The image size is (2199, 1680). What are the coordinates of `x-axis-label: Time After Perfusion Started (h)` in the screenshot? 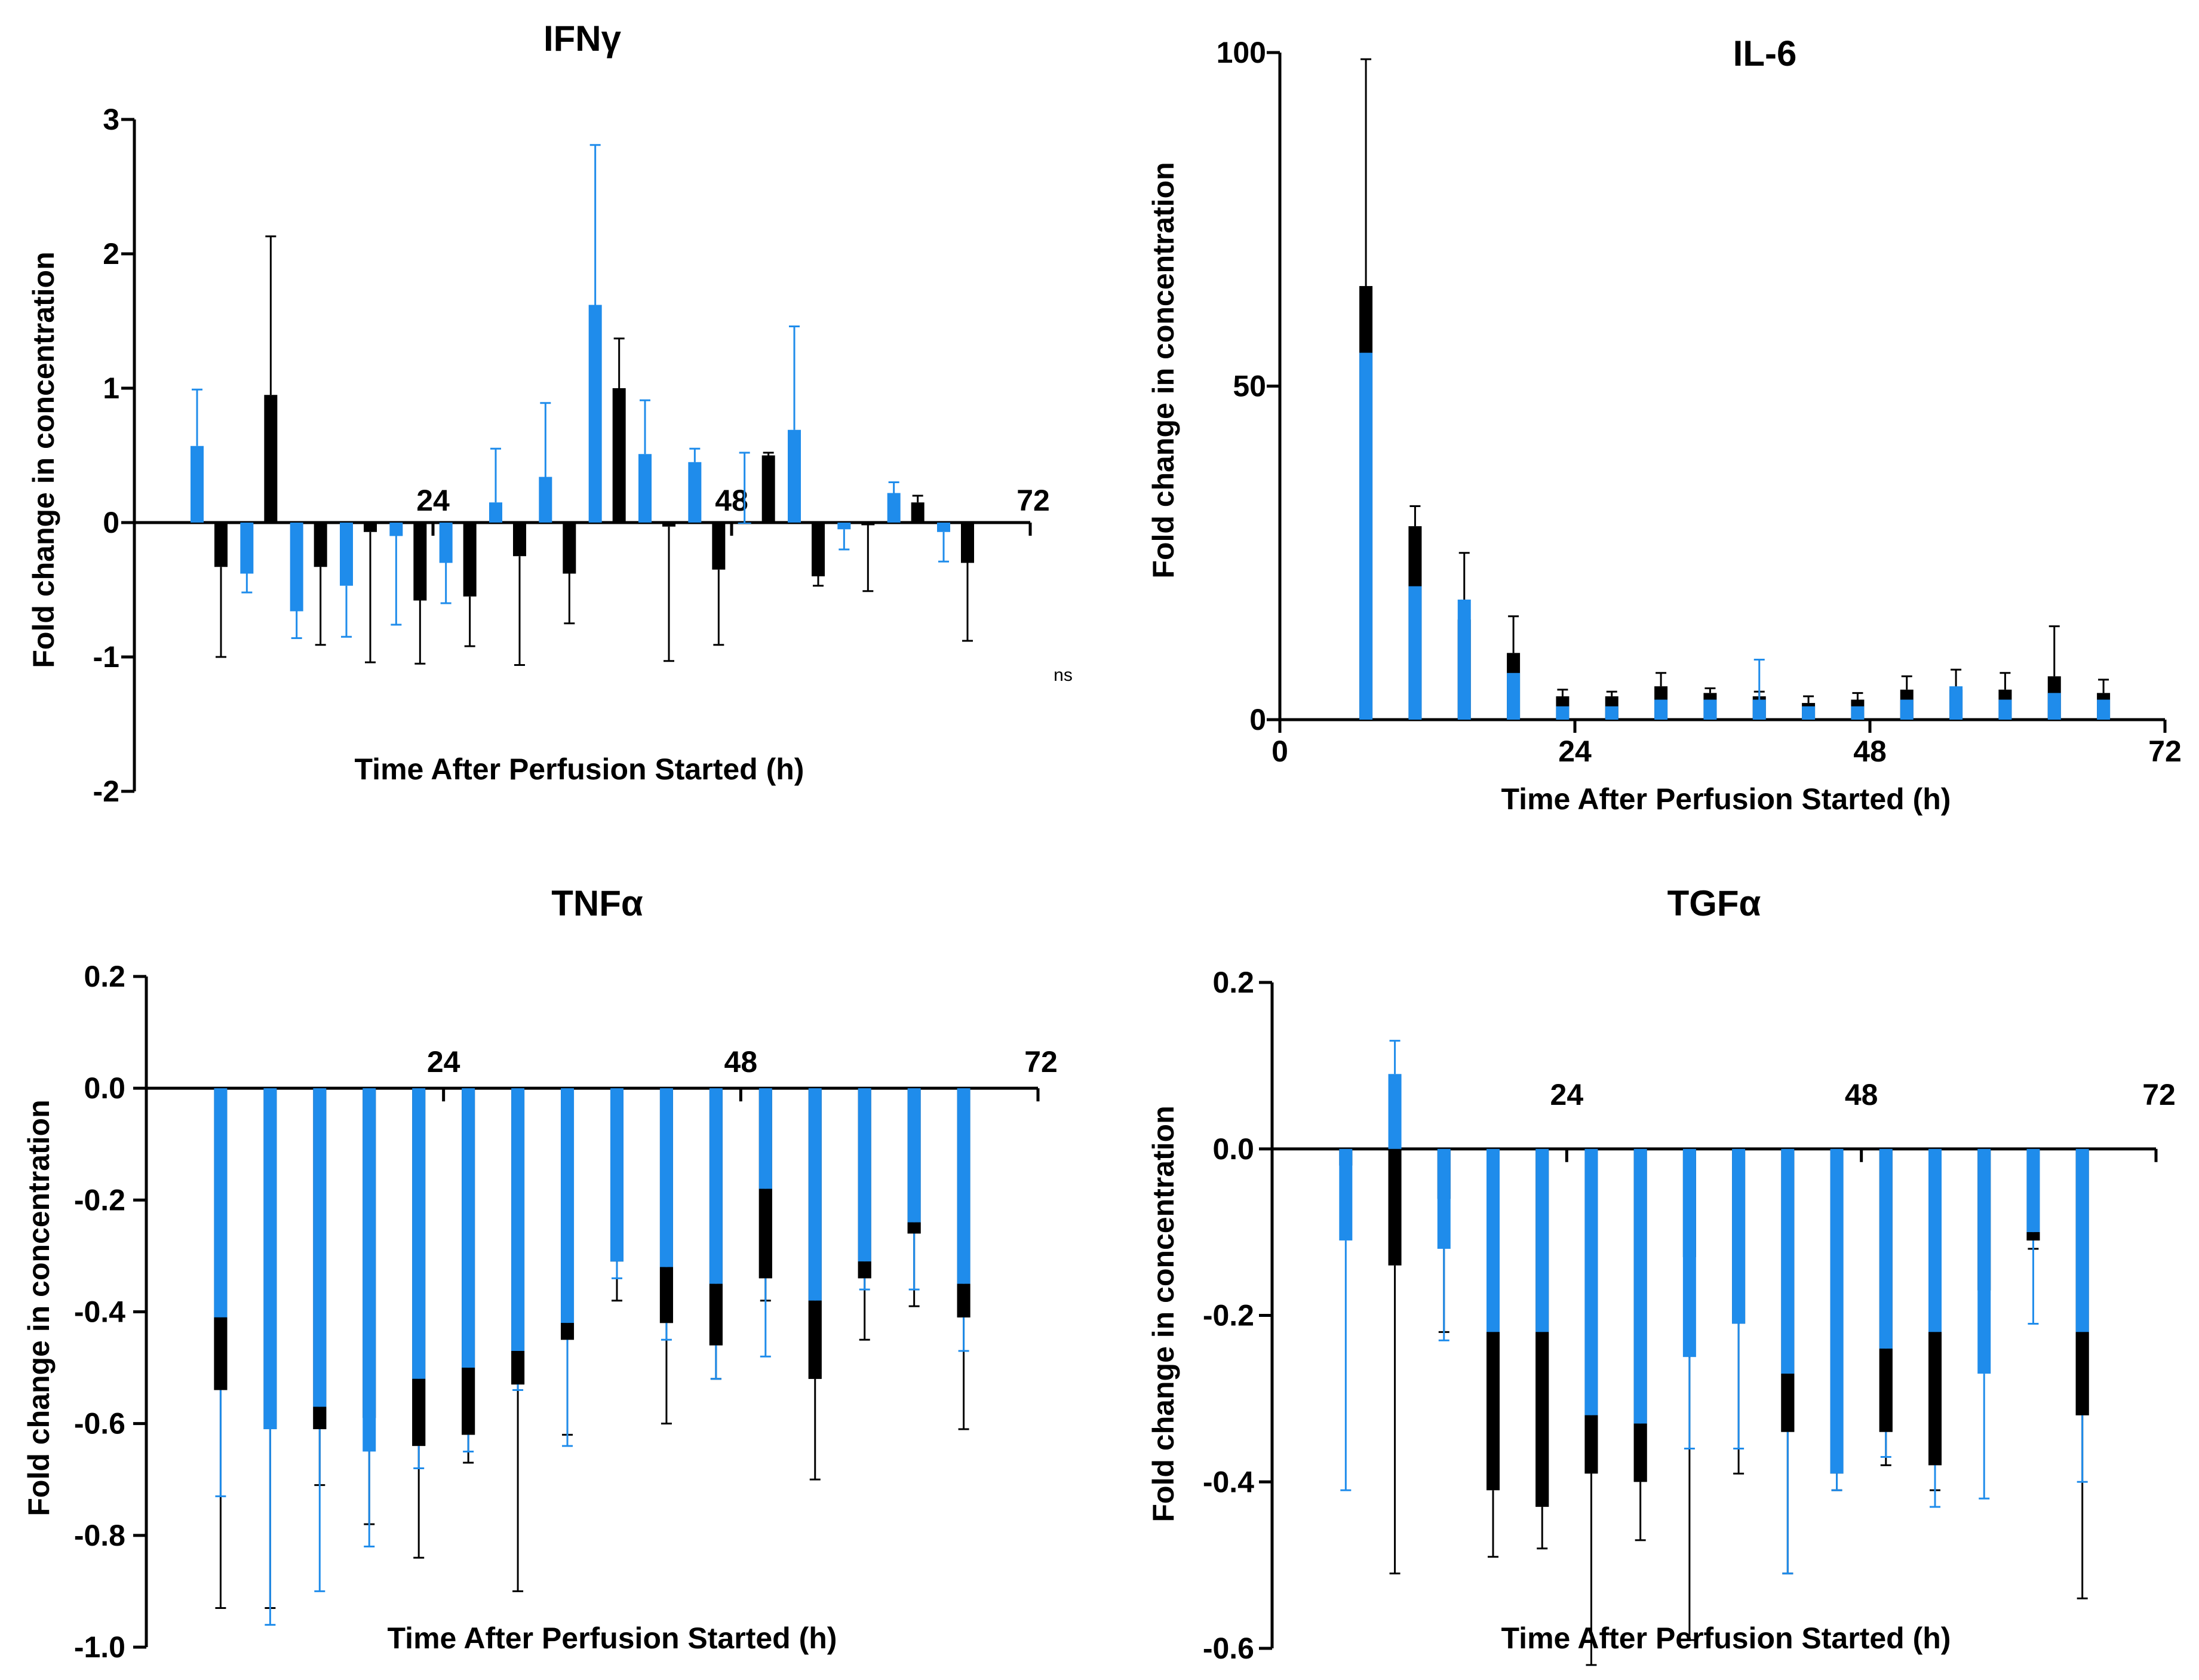 It's located at (612, 1638).